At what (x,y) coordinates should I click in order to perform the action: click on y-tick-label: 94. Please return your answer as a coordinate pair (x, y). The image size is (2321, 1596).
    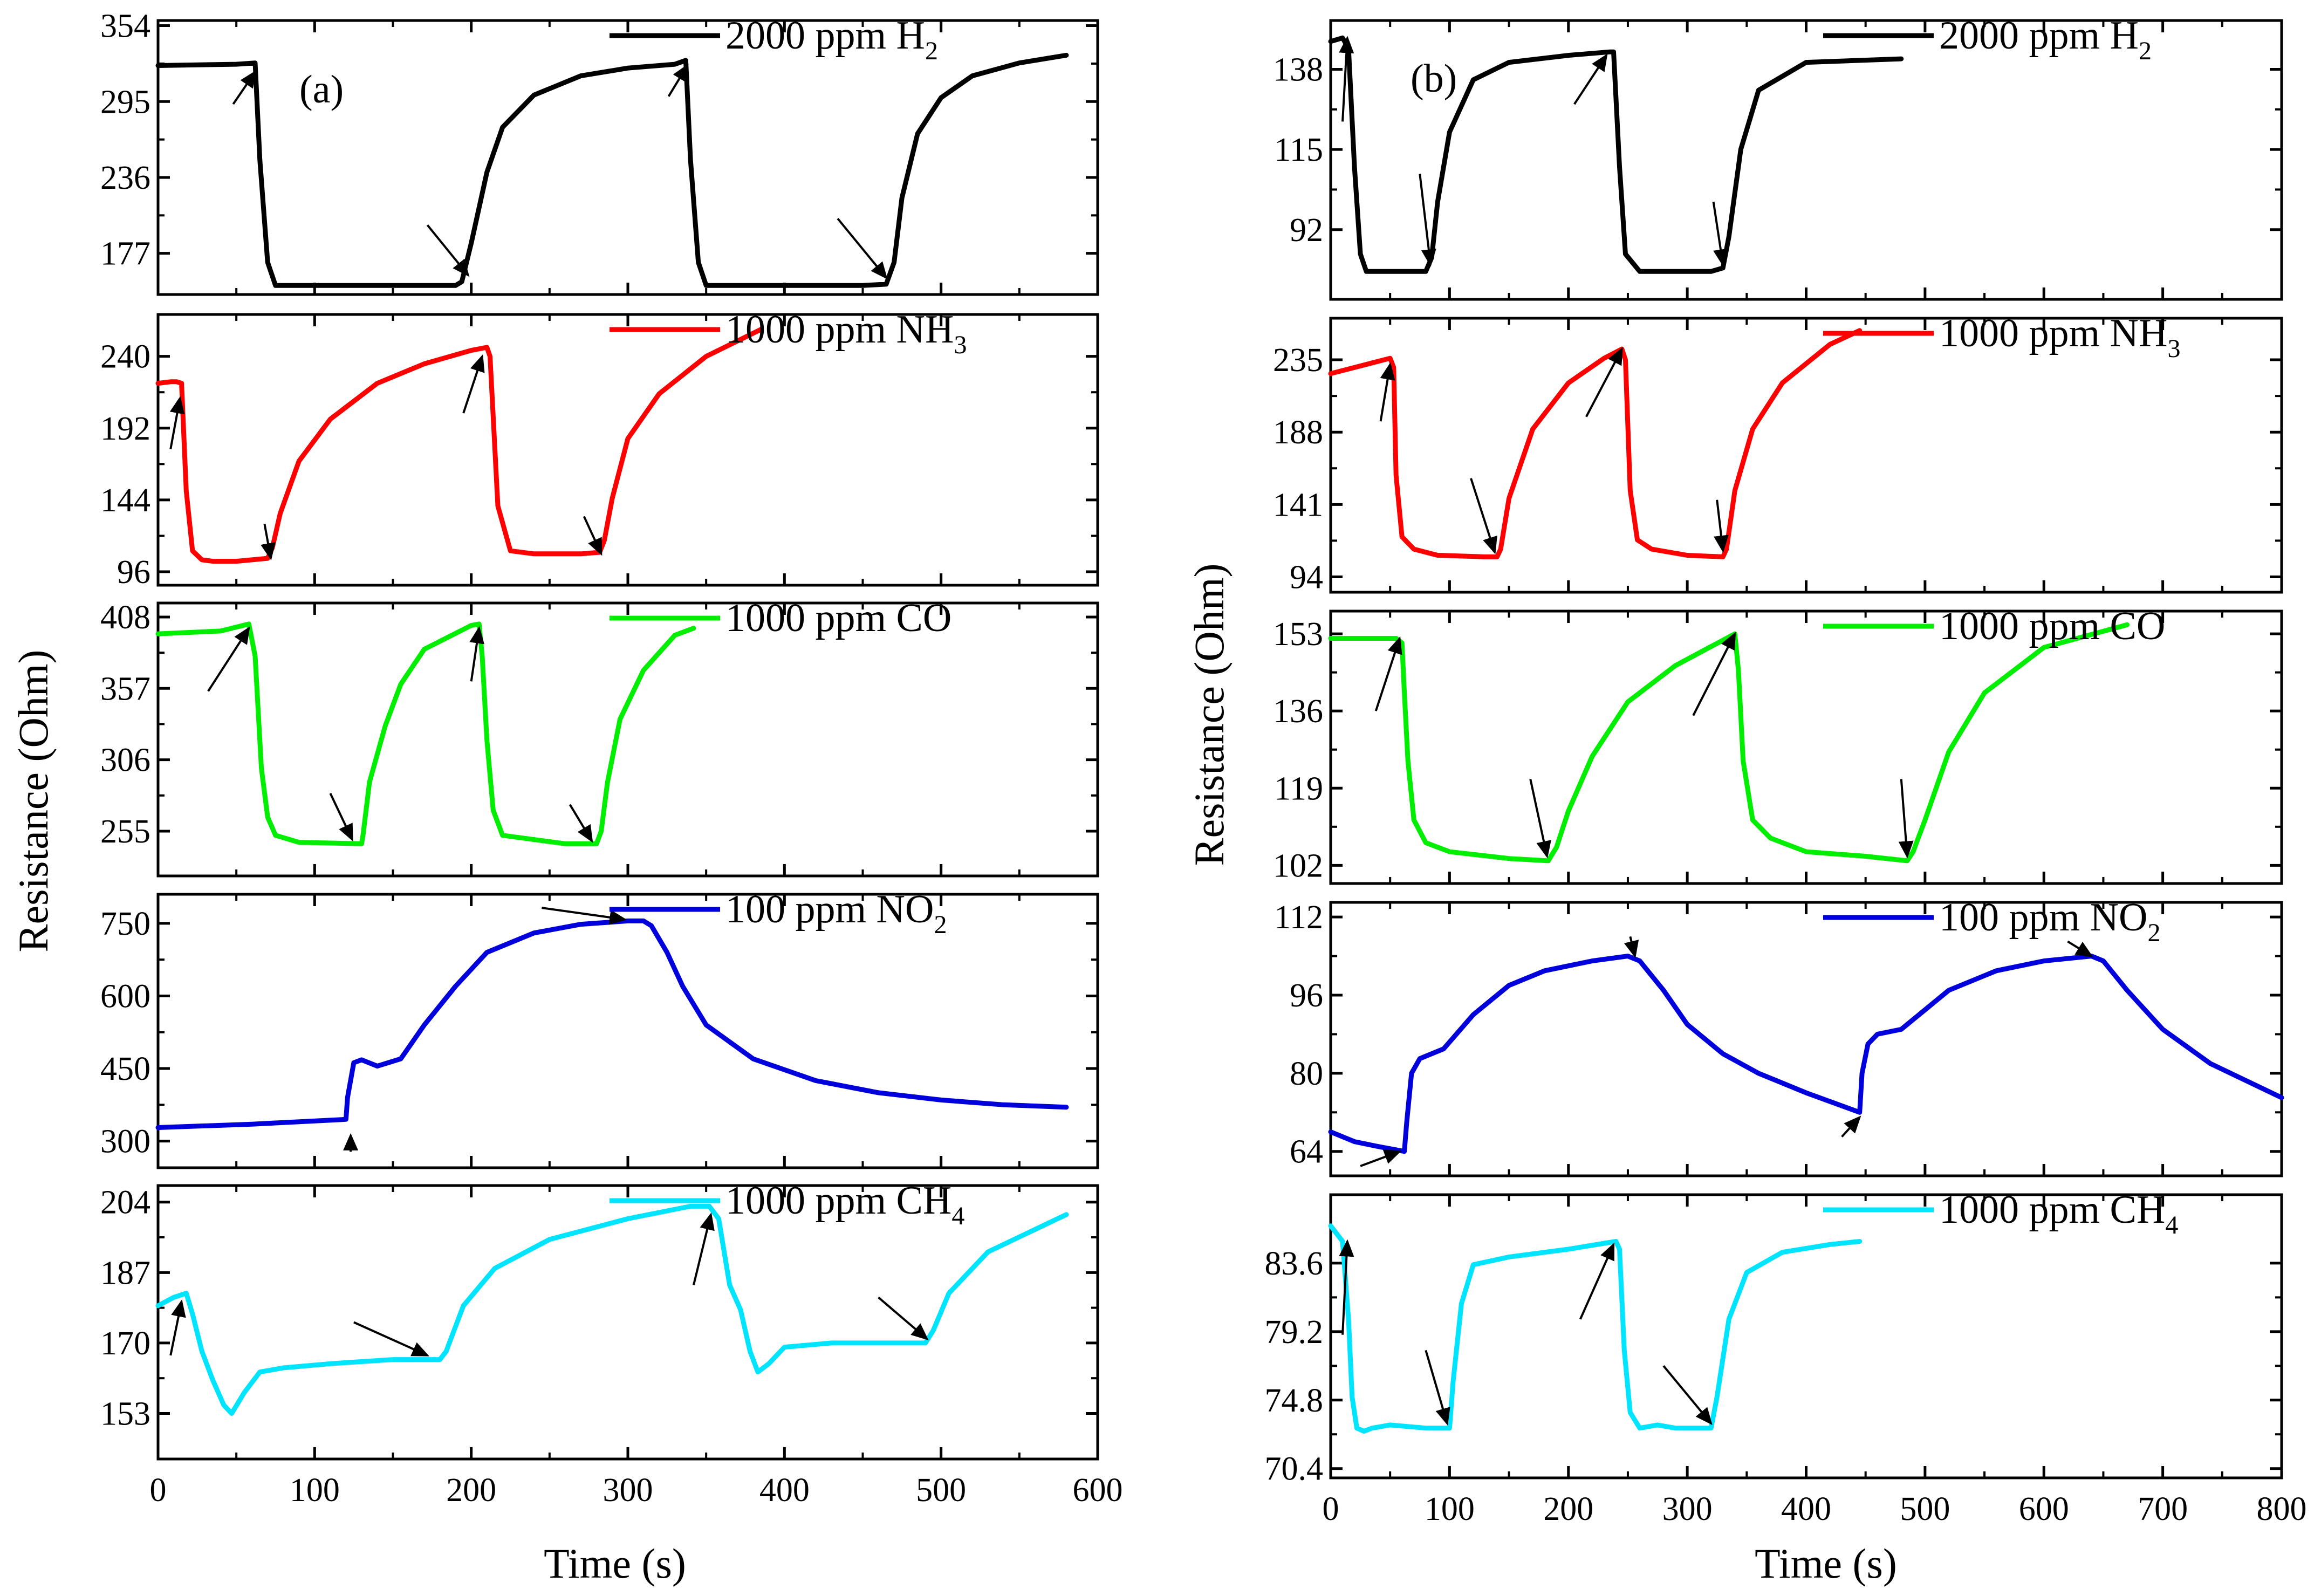
    Looking at the image, I should click on (1306, 577).